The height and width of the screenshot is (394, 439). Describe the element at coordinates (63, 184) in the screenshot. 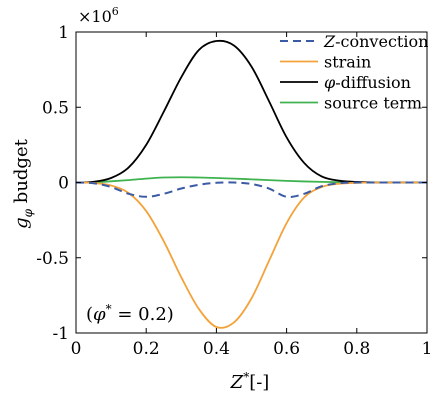

I see `y-tick-label: 0` at that location.